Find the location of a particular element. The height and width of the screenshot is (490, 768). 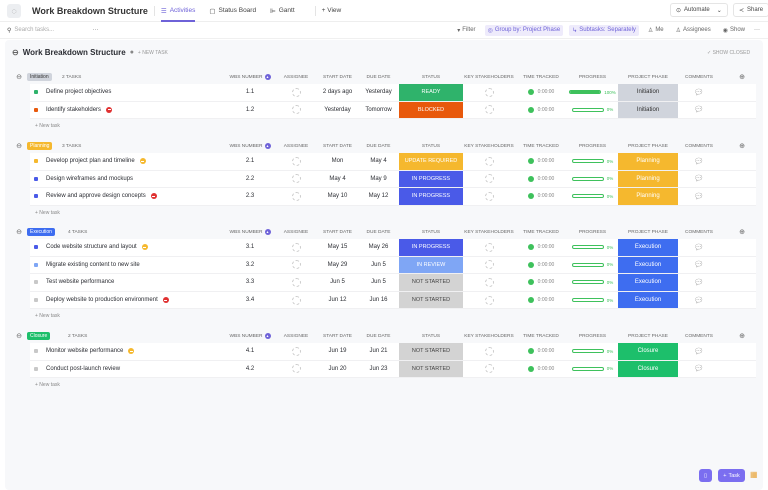

project-phase-cell: Closure is located at coordinates (648, 351).